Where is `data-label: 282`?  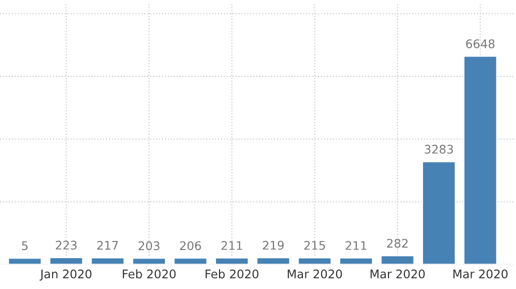
data-label: 282 is located at coordinates (397, 243).